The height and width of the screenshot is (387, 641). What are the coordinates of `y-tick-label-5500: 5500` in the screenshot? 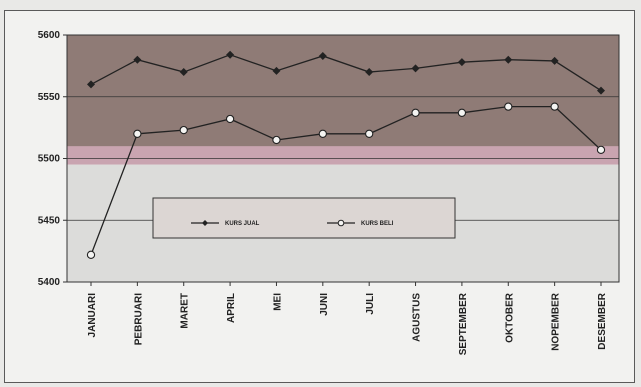 It's located at (49, 159).